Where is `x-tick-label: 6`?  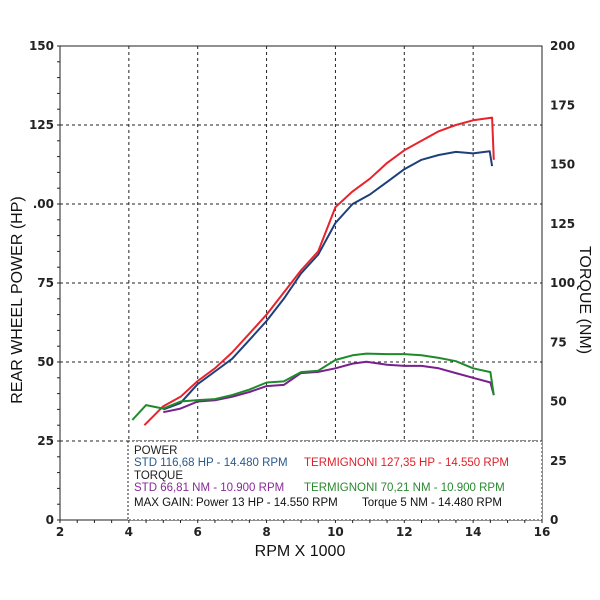 x-tick-label: 6 is located at coordinates (198, 532).